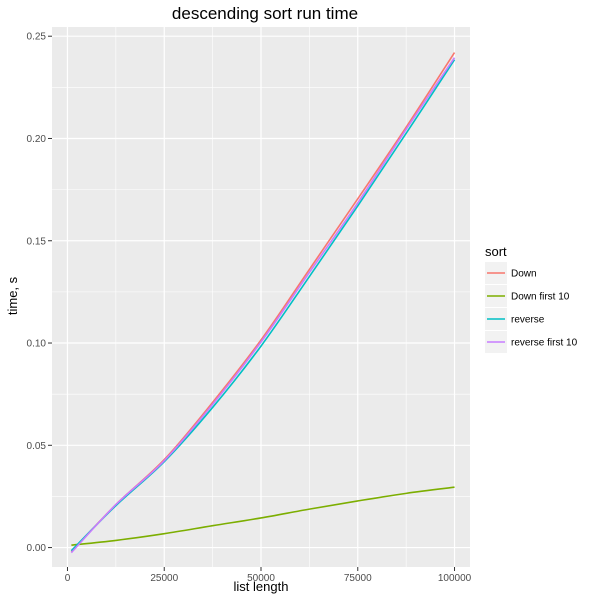  I want to click on y-axis-title: time, s, so click(12, 295).